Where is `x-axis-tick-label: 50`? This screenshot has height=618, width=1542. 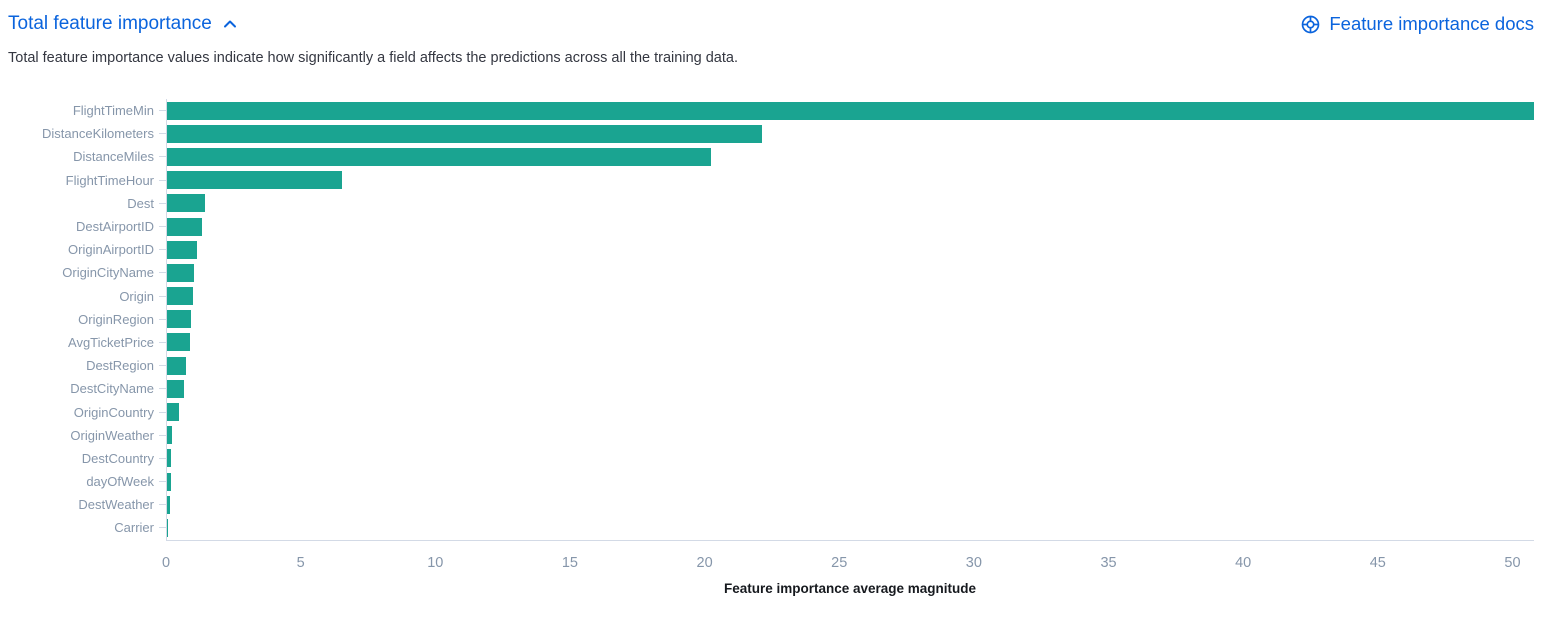 x-axis-tick-label: 50 is located at coordinates (1512, 562).